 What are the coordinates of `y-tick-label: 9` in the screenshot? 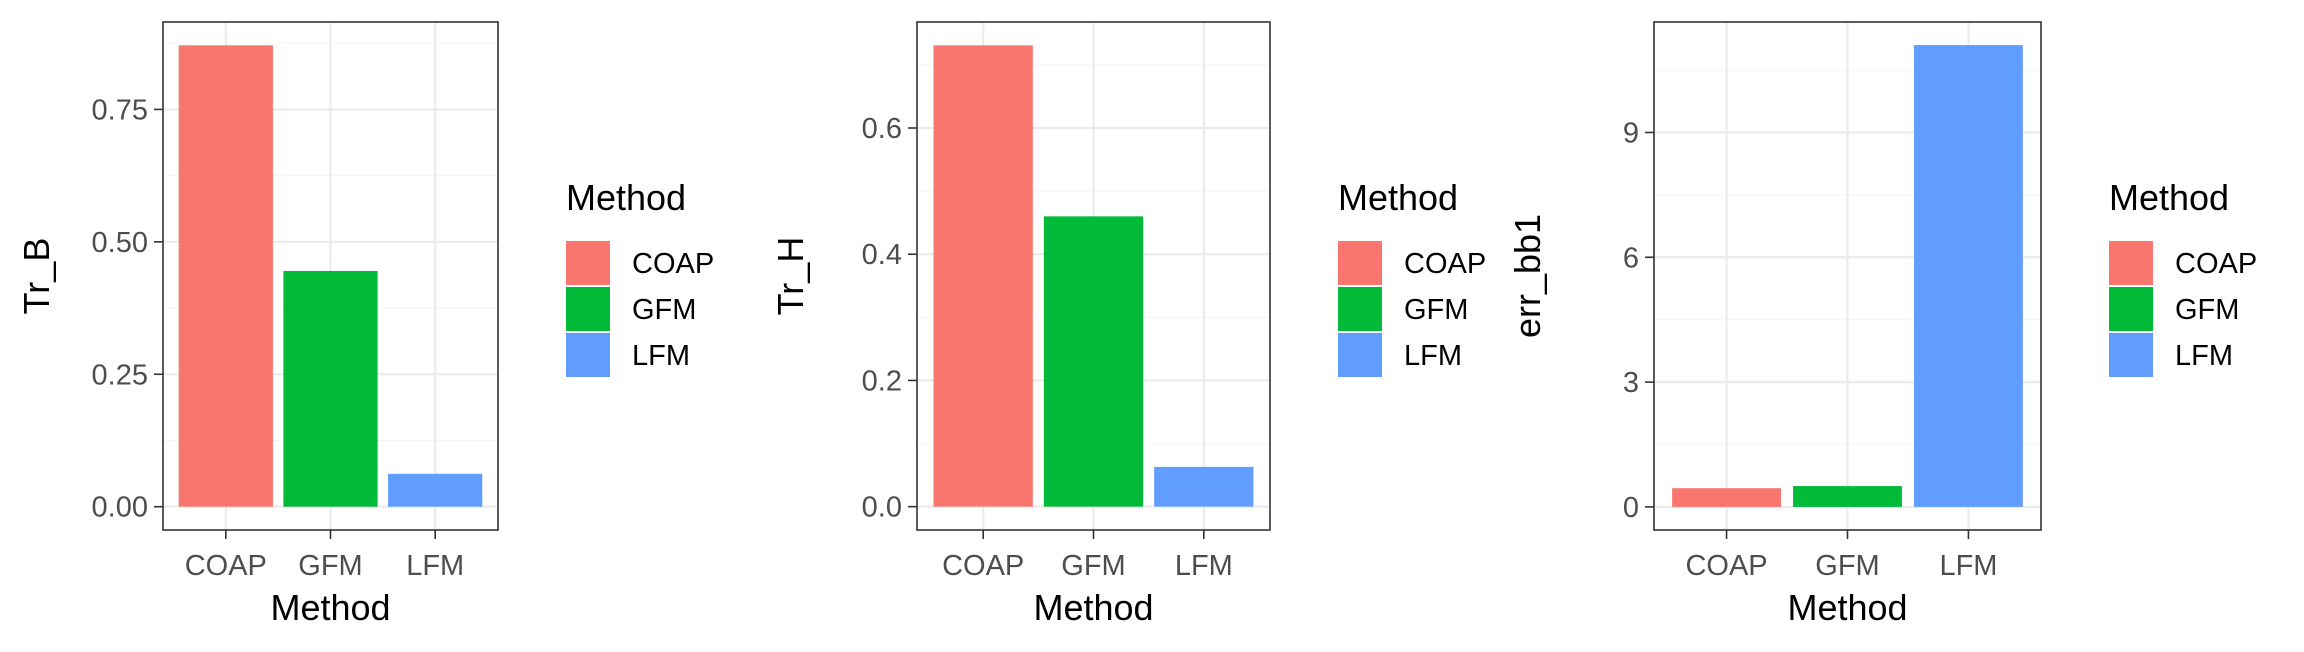 It's located at (1631, 133).